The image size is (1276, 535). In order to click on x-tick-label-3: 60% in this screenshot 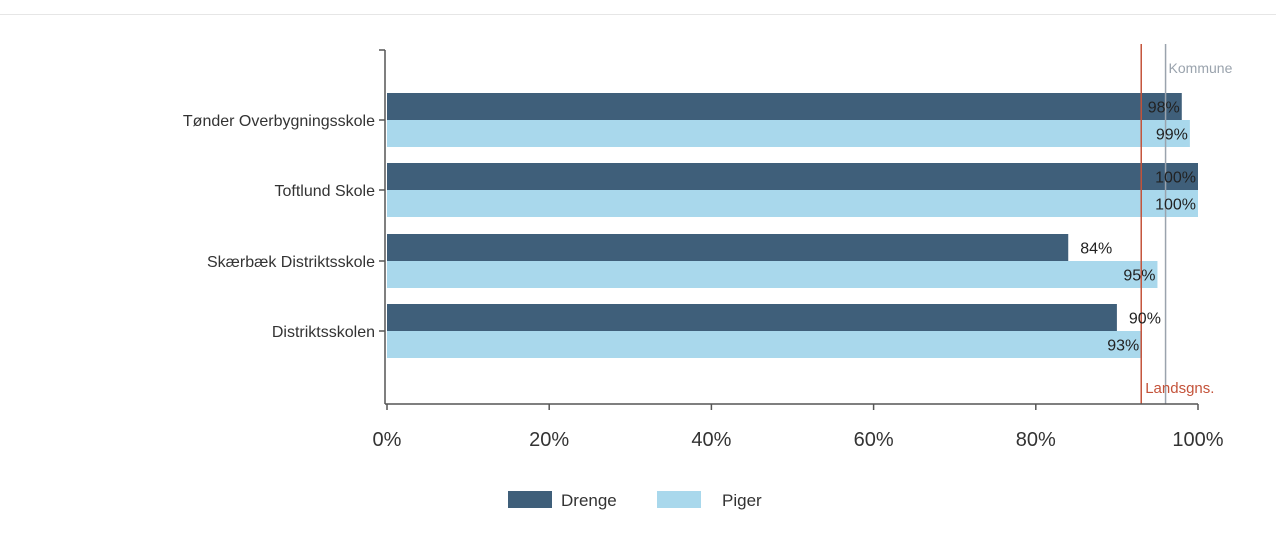, I will do `click(874, 440)`.